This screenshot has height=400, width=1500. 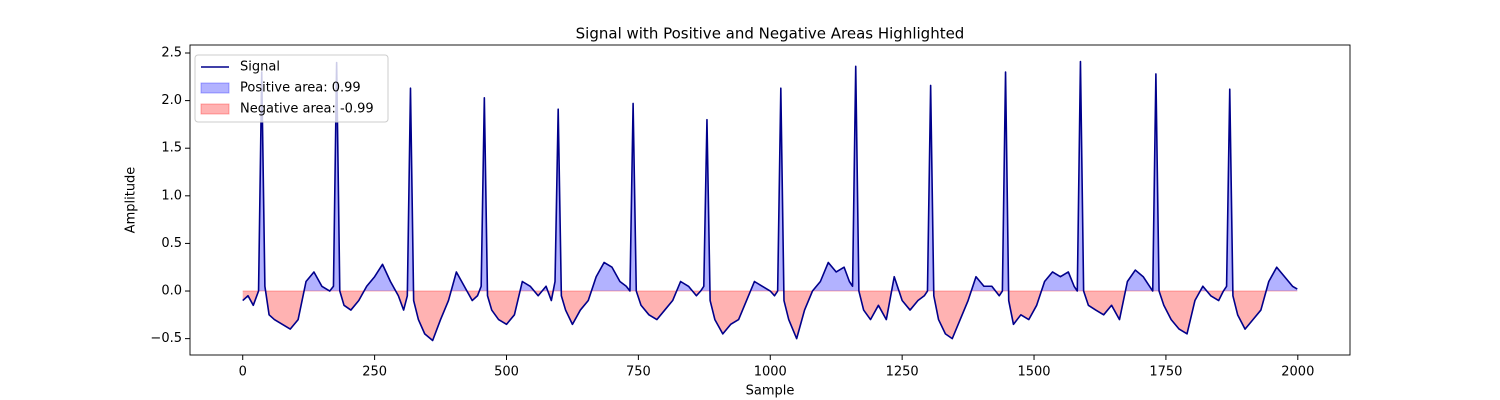 What do you see at coordinates (638, 372) in the screenshot?
I see `x-tick-label: 750` at bounding box center [638, 372].